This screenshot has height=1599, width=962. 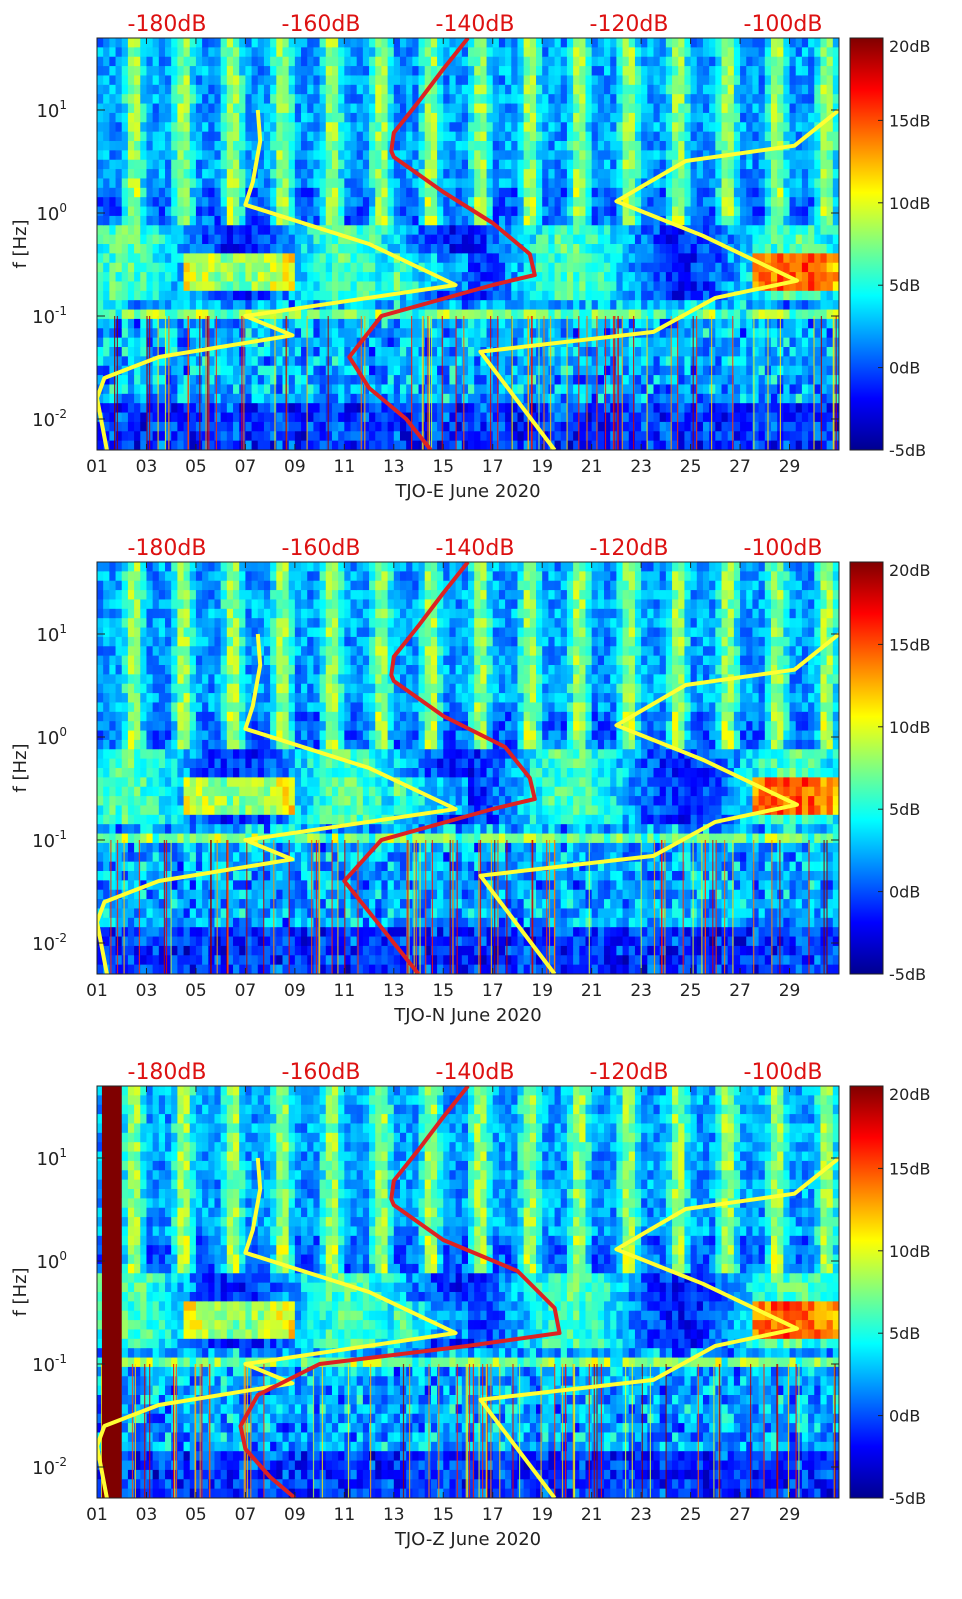 I want to click on x-tick-label: 21, so click(x=592, y=1515).